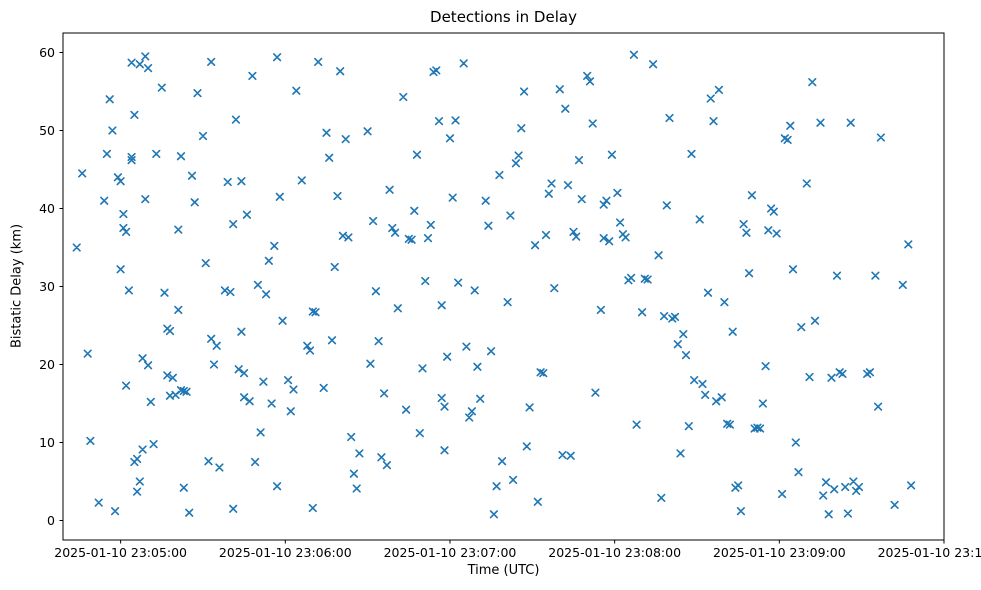  I want to click on y-tick-label: 30, so click(47, 286).